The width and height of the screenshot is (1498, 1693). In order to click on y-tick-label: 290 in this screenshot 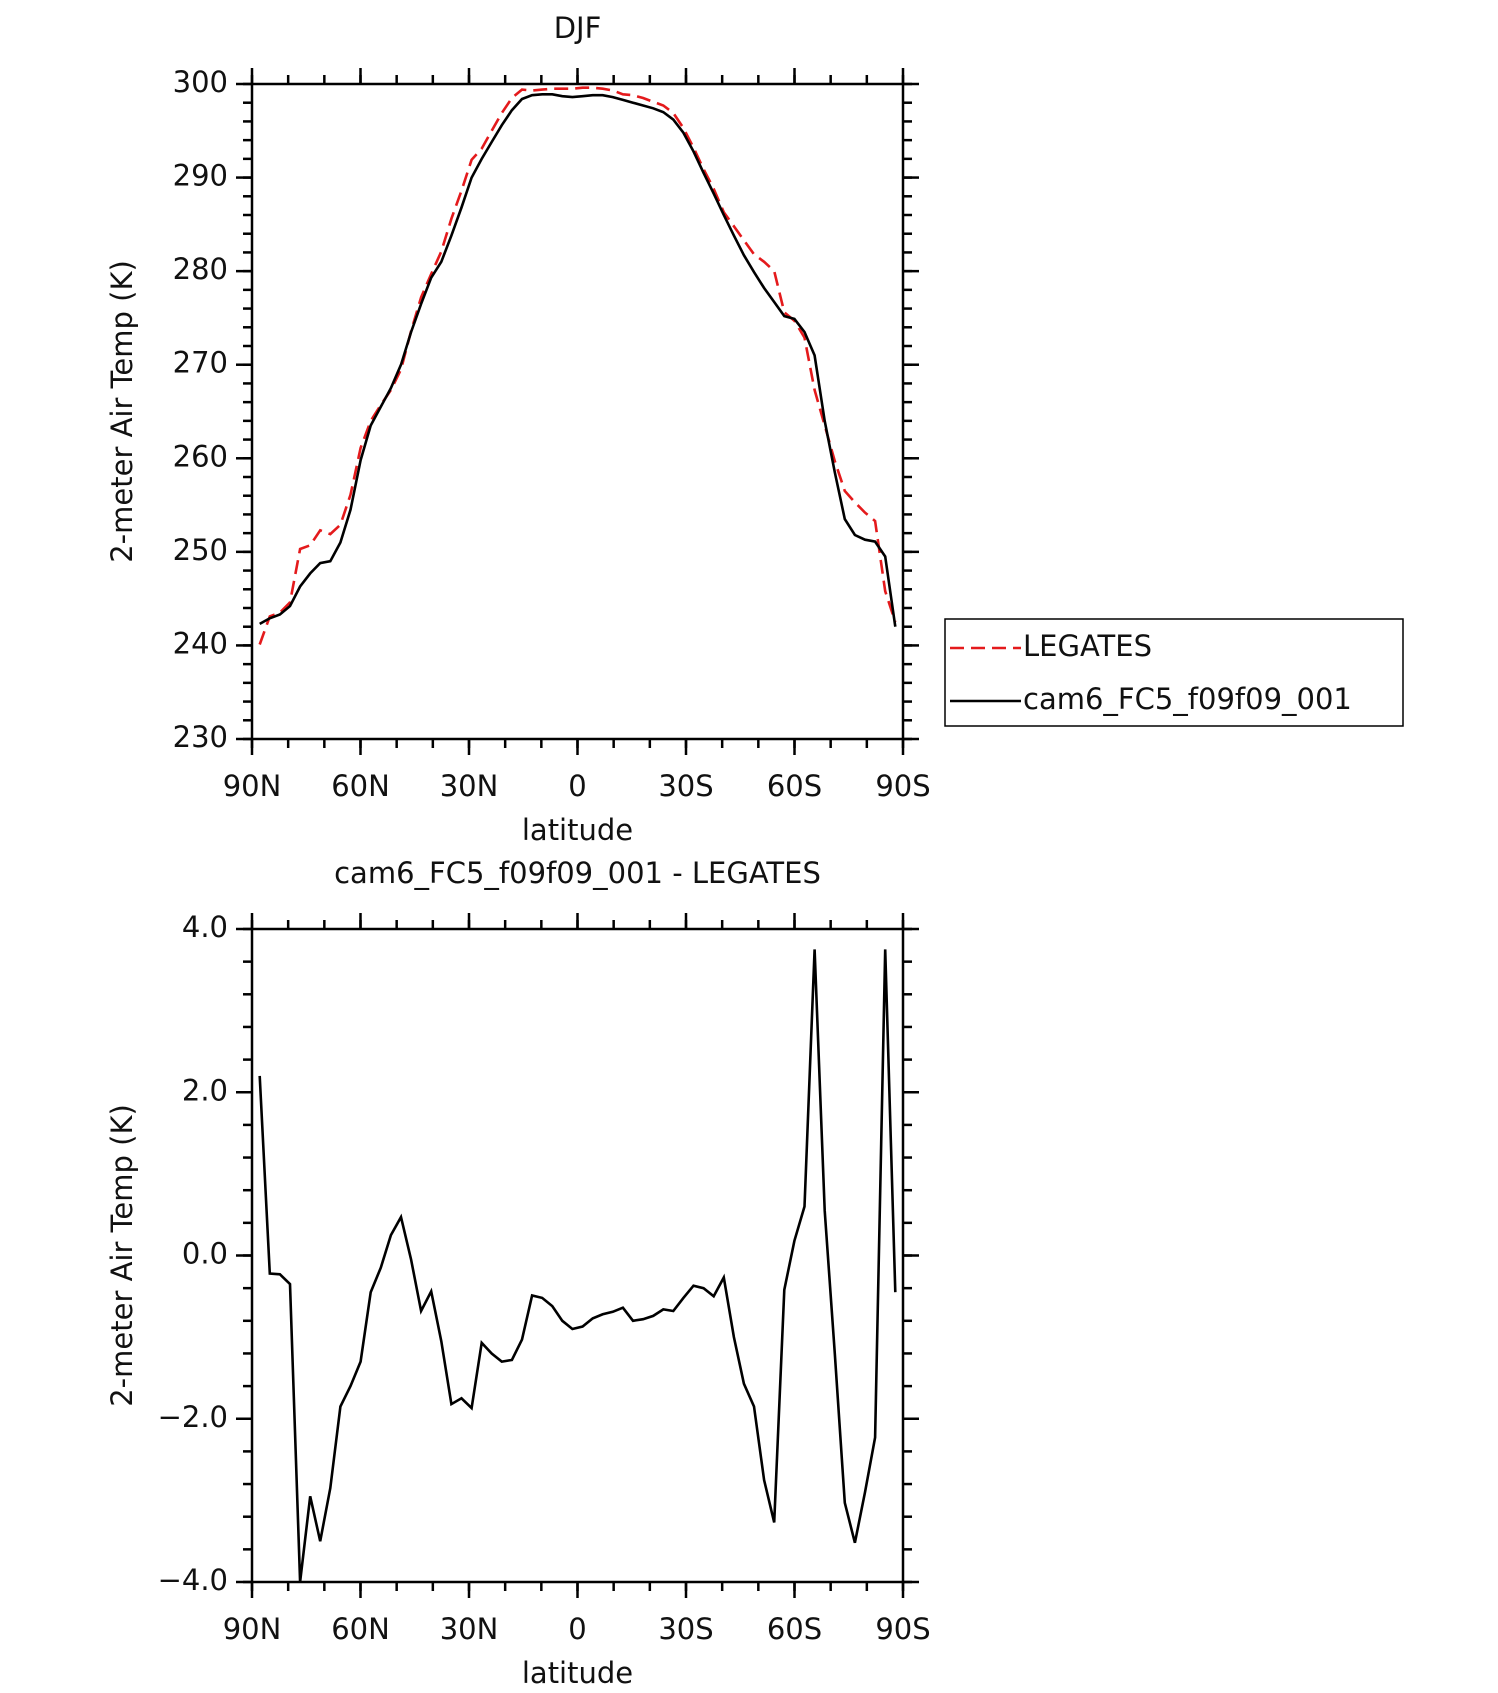, I will do `click(200, 176)`.